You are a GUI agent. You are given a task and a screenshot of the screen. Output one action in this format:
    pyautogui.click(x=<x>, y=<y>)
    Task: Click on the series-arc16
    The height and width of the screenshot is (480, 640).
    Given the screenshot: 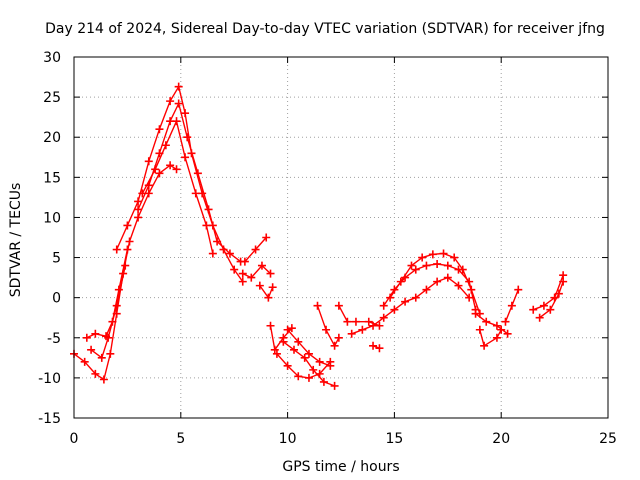 What is the action you would take?
    pyautogui.click(x=376, y=347)
    